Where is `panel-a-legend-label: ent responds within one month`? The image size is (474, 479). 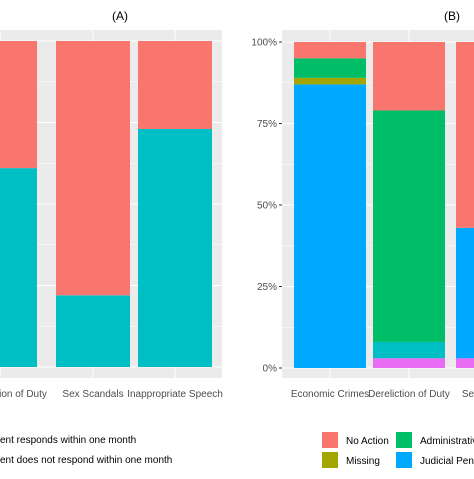 panel-a-legend-label: ent responds within one month is located at coordinates (68, 440).